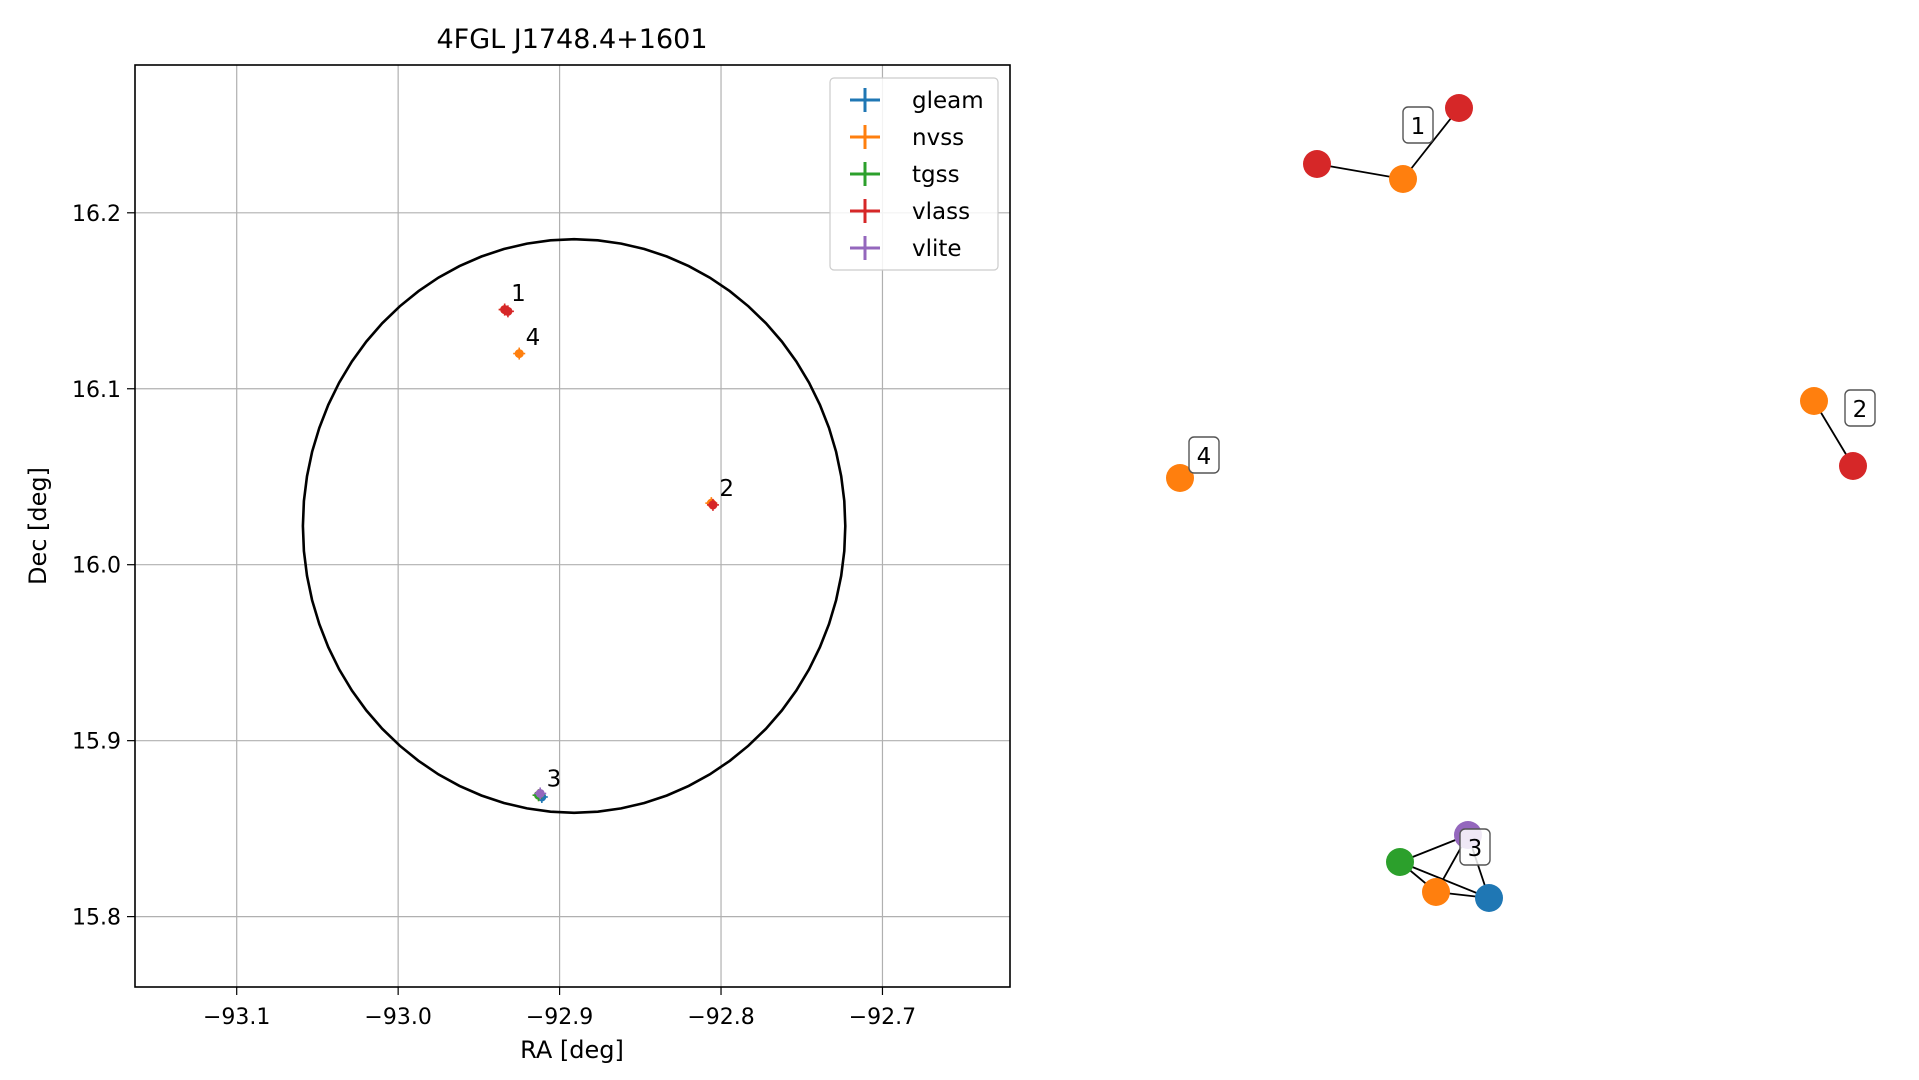 Image resolution: width=1919 pixels, height=1080 pixels. I want to click on x-tick-label: −93.0, so click(397, 1017).